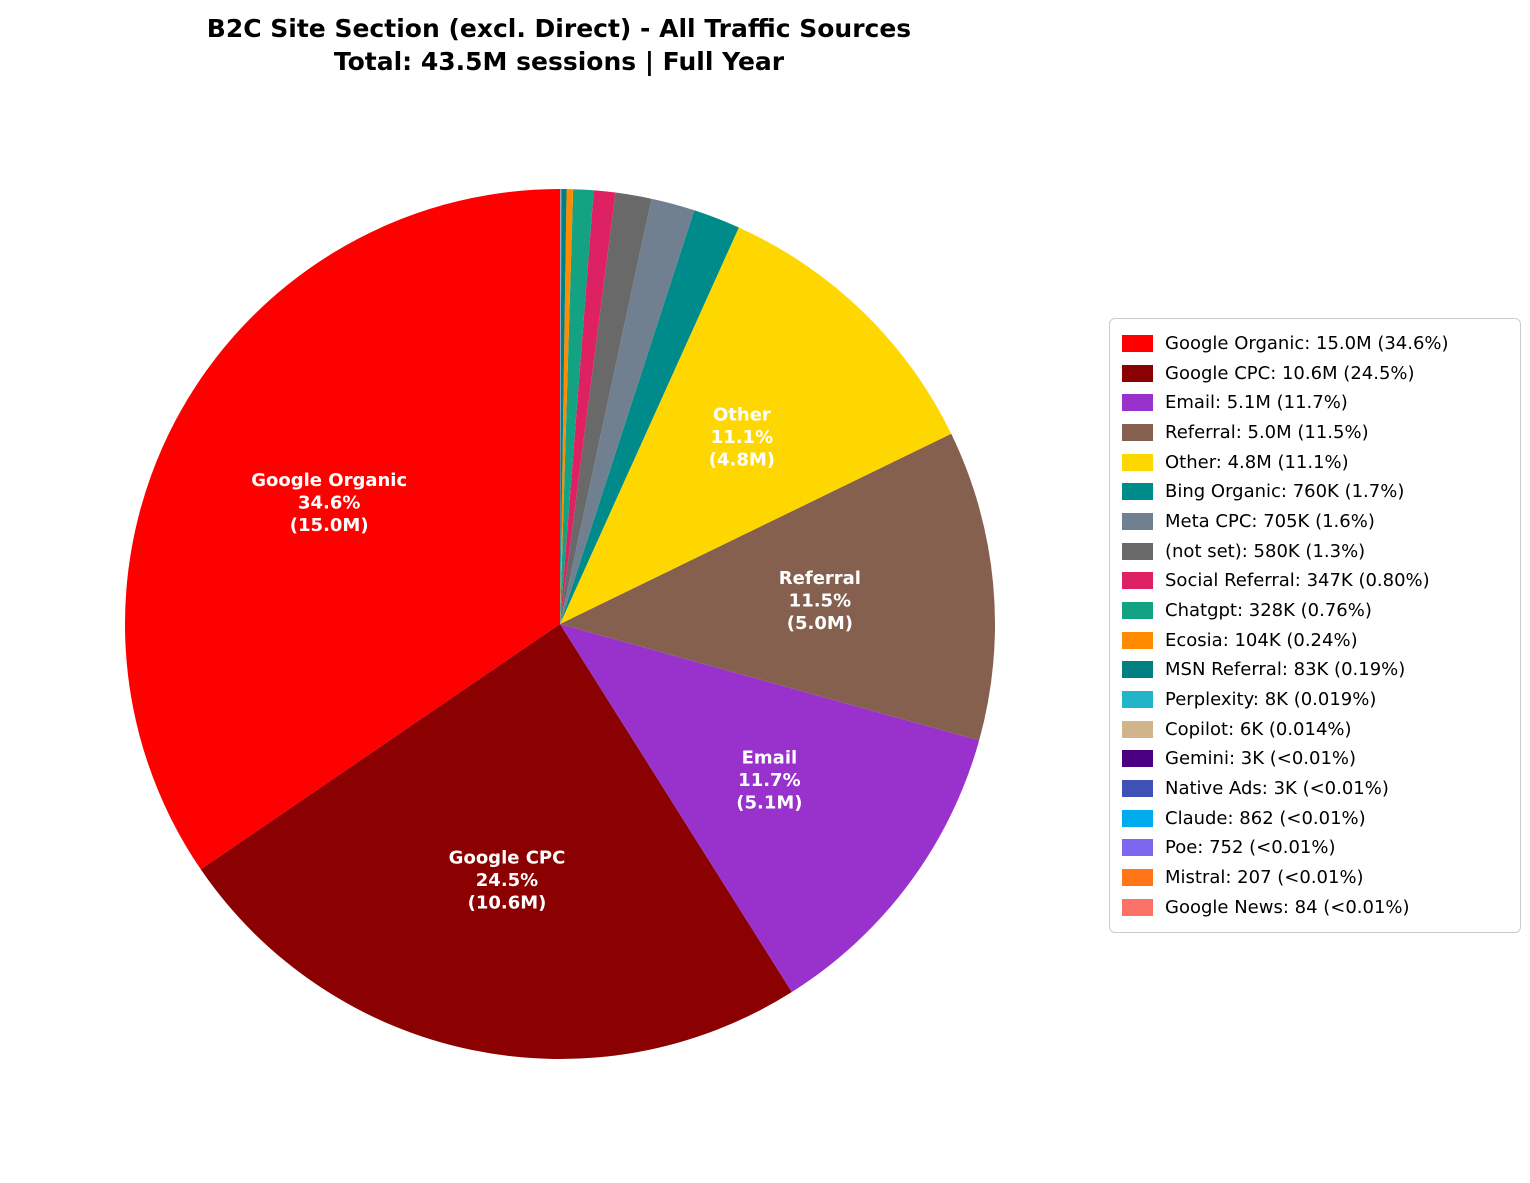 The height and width of the screenshot is (1183, 1530). I want to click on legend-swatch-email, so click(1137, 403).